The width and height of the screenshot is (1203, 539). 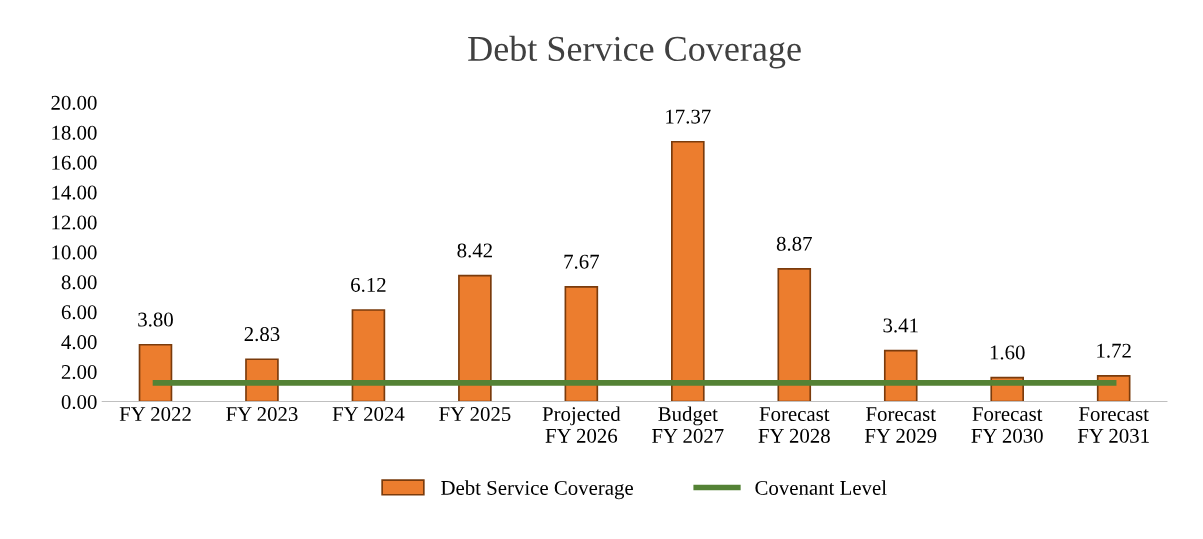 What do you see at coordinates (1007, 352) in the screenshot?
I see `data-label: 1.60` at bounding box center [1007, 352].